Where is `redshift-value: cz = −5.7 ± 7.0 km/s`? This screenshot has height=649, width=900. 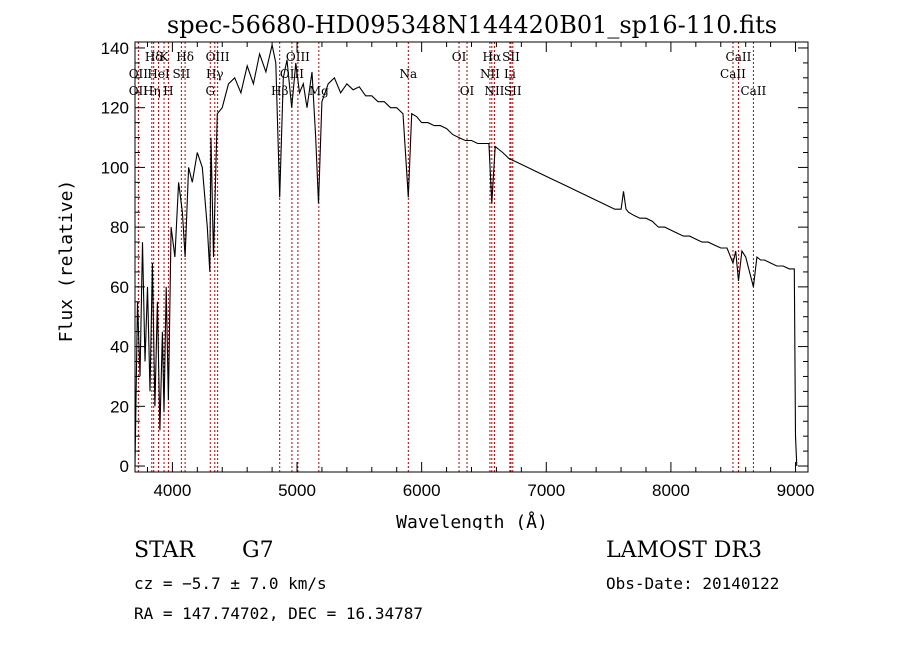 redshift-value: cz = −5.7 ± 7.0 km/s is located at coordinates (230, 583).